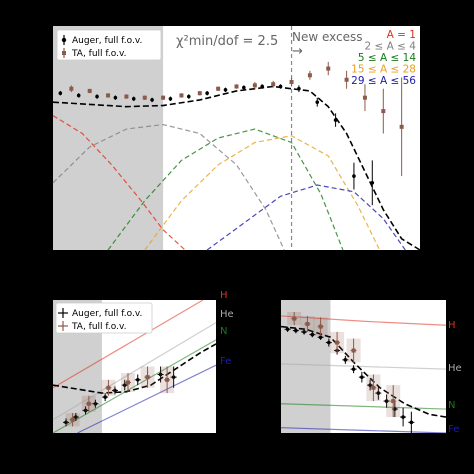 Image resolution: width=474 pixels, height=474 pixels. I want to click on bottom-right-panel: H He N Fe, so click(371, 367).